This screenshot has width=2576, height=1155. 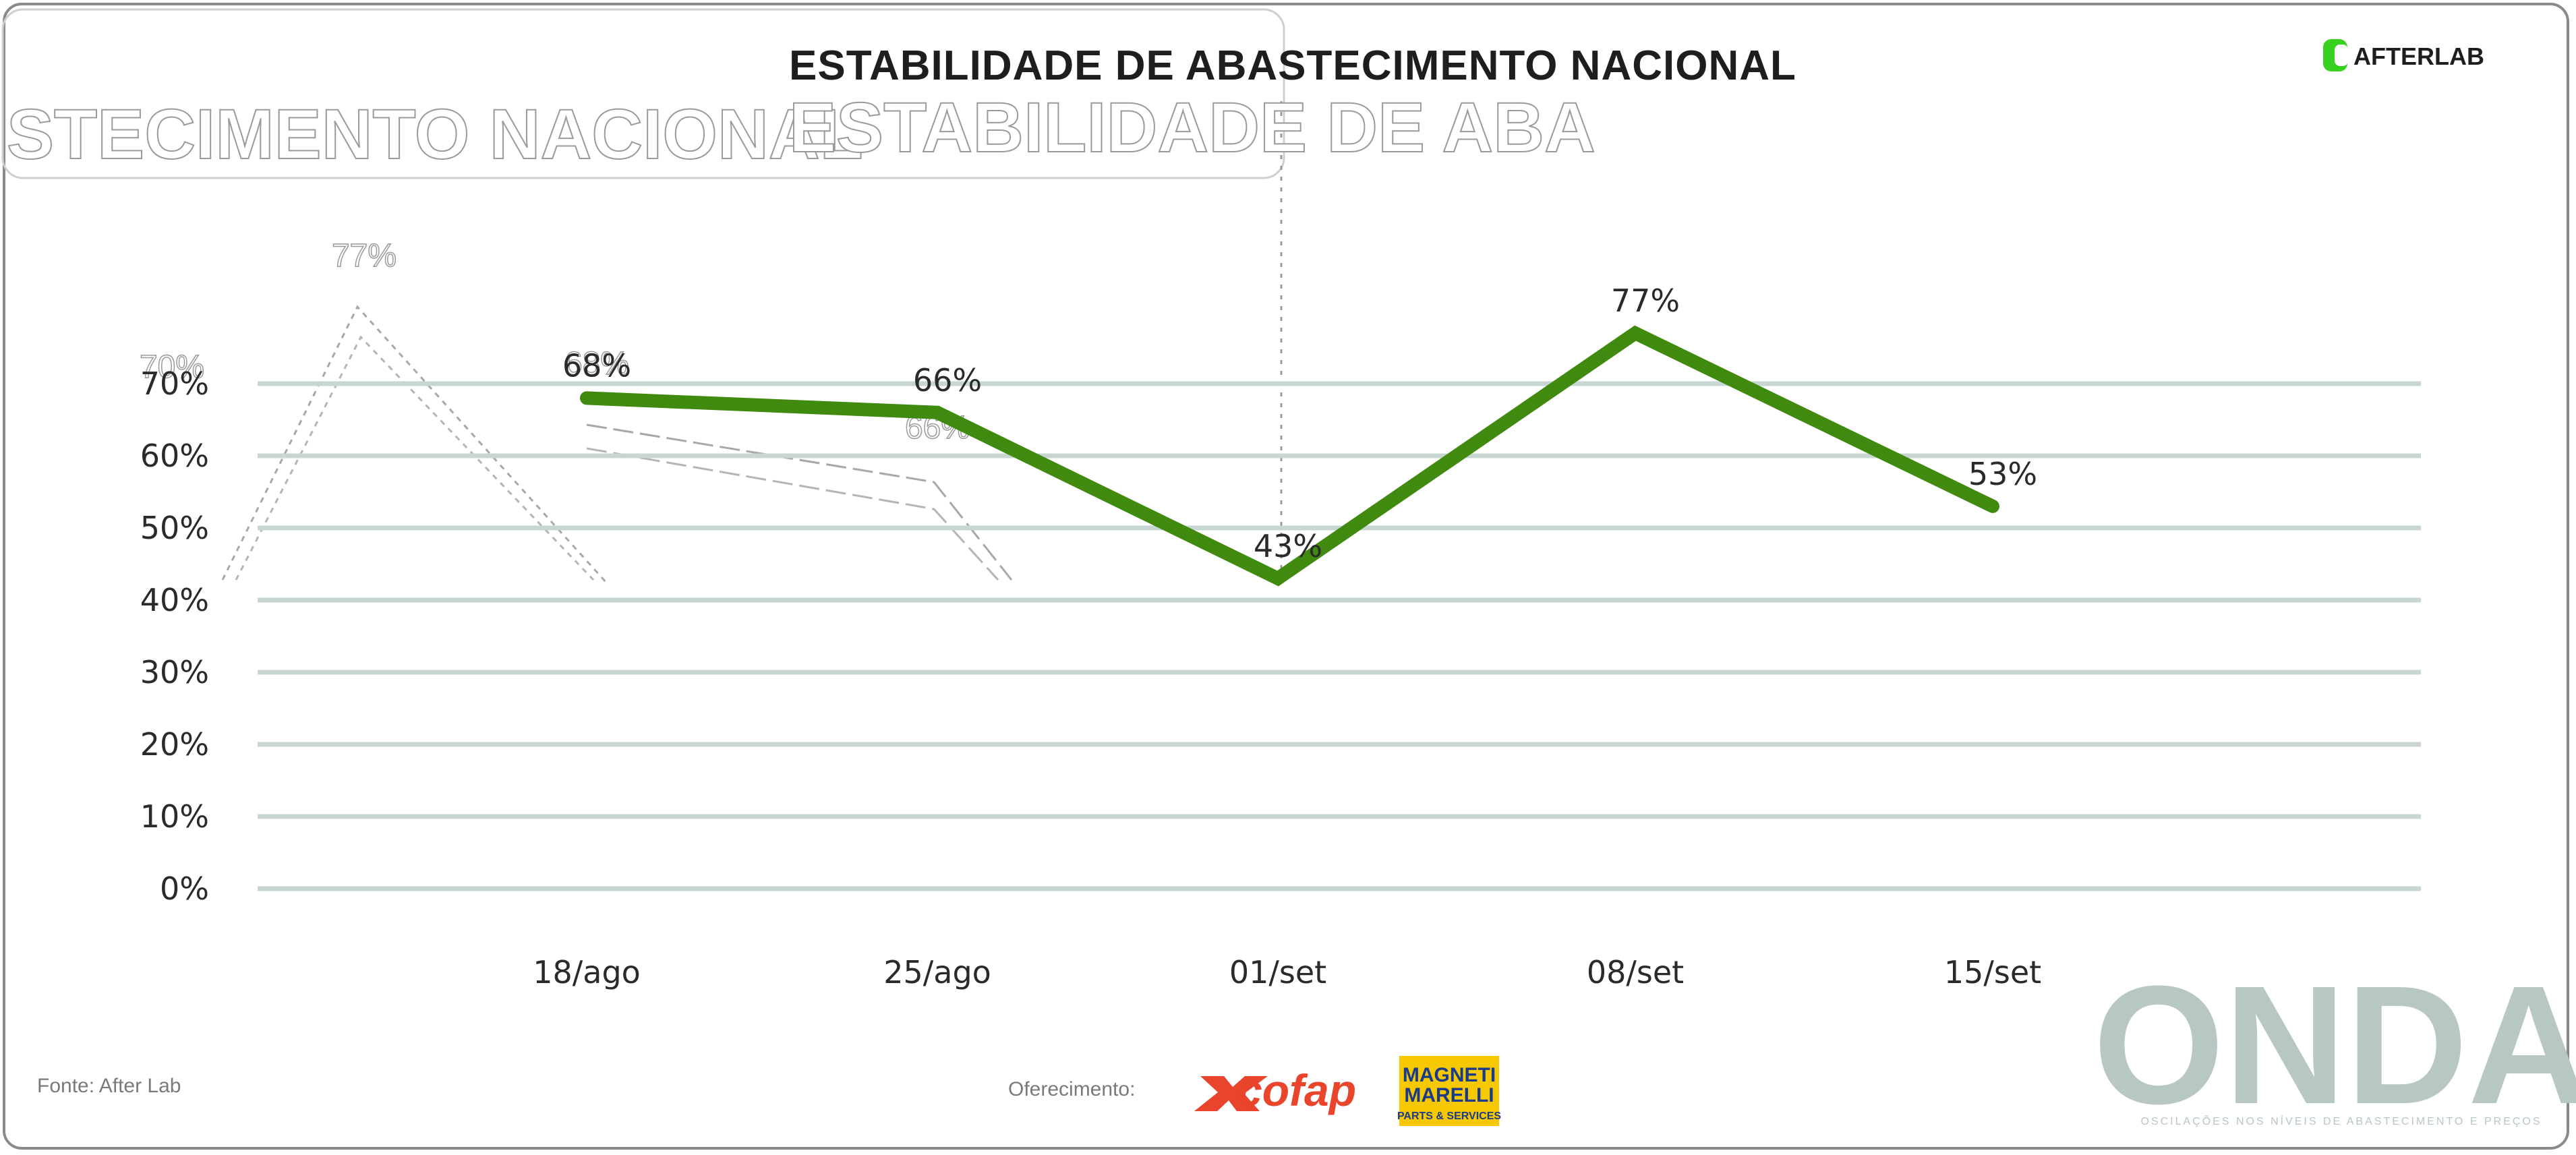 What do you see at coordinates (2342, 55) in the screenshot?
I see `afterlab-logo-icon-notch` at bounding box center [2342, 55].